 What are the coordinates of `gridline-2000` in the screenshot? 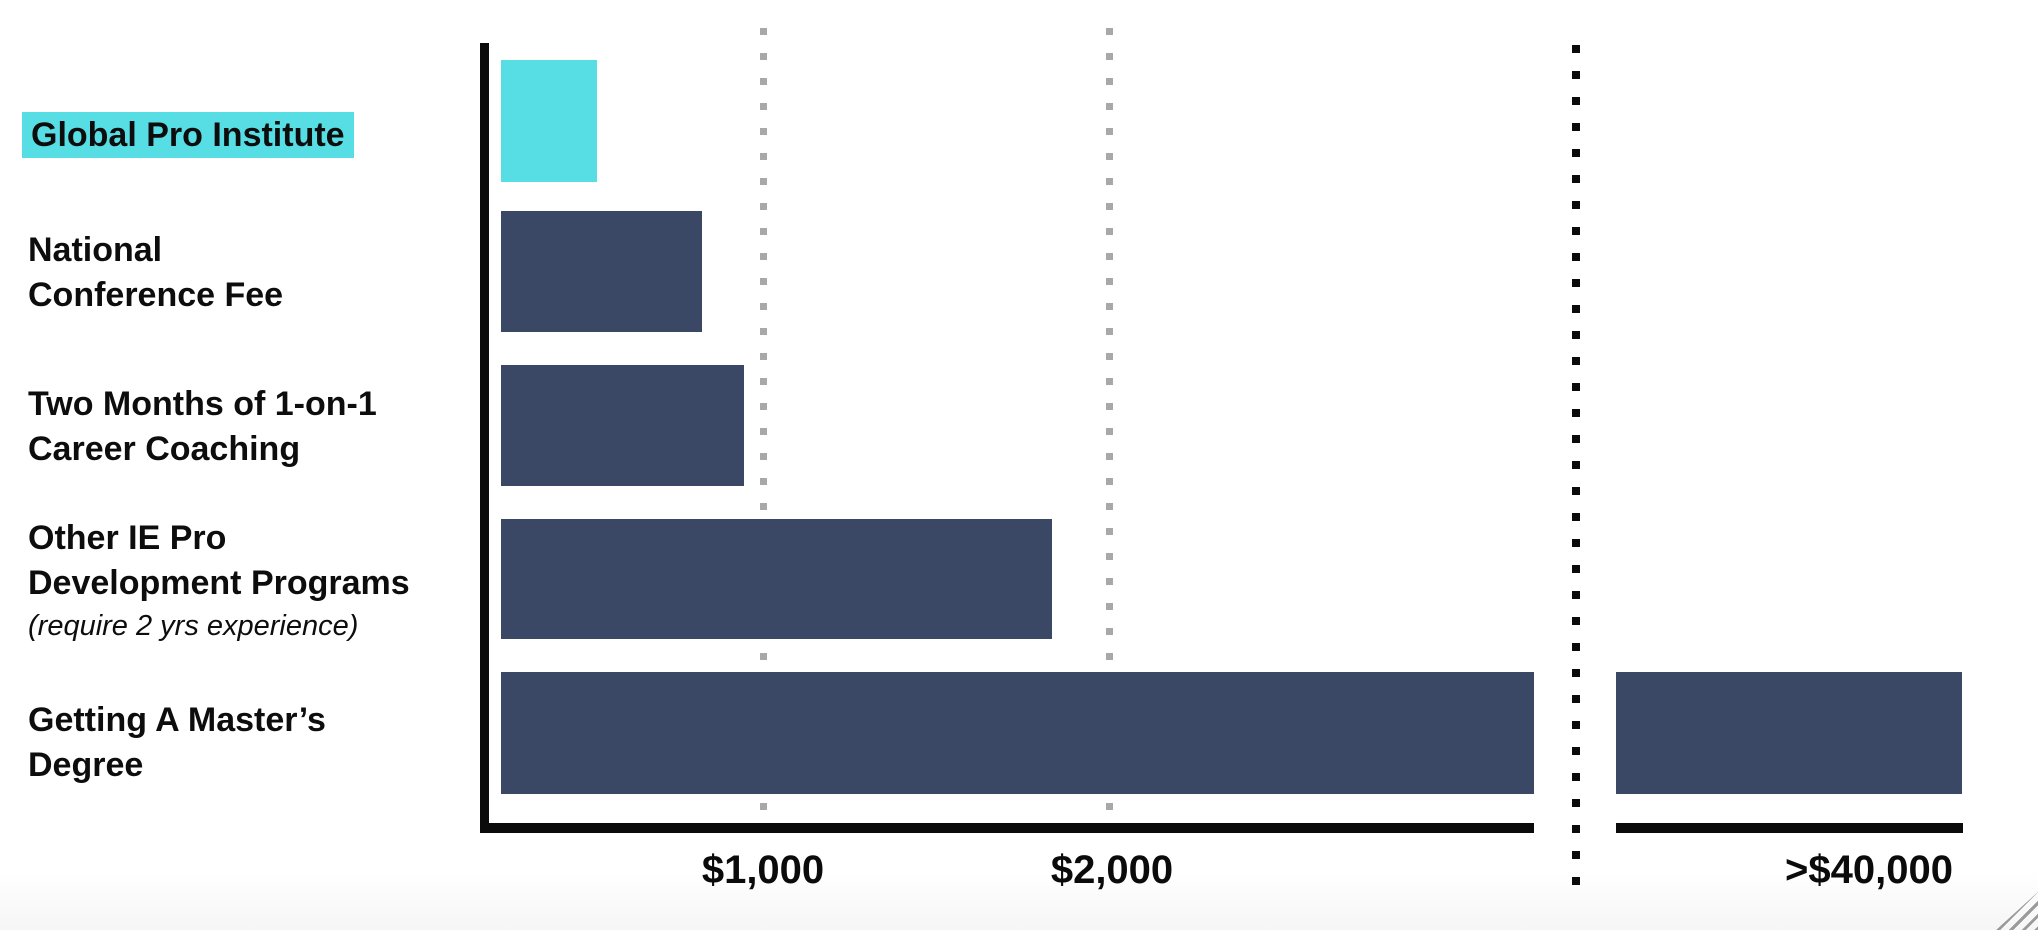 It's located at (1109, 424).